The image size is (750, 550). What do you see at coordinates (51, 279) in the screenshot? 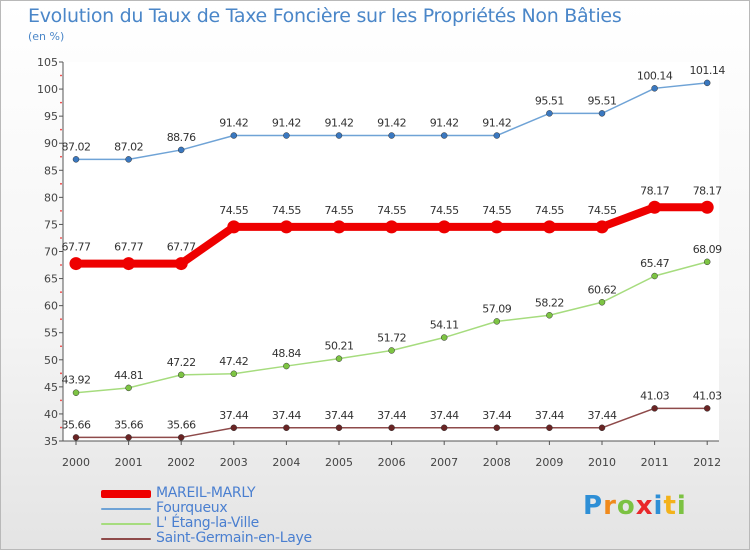
I see `y-tick-label: 65` at bounding box center [51, 279].